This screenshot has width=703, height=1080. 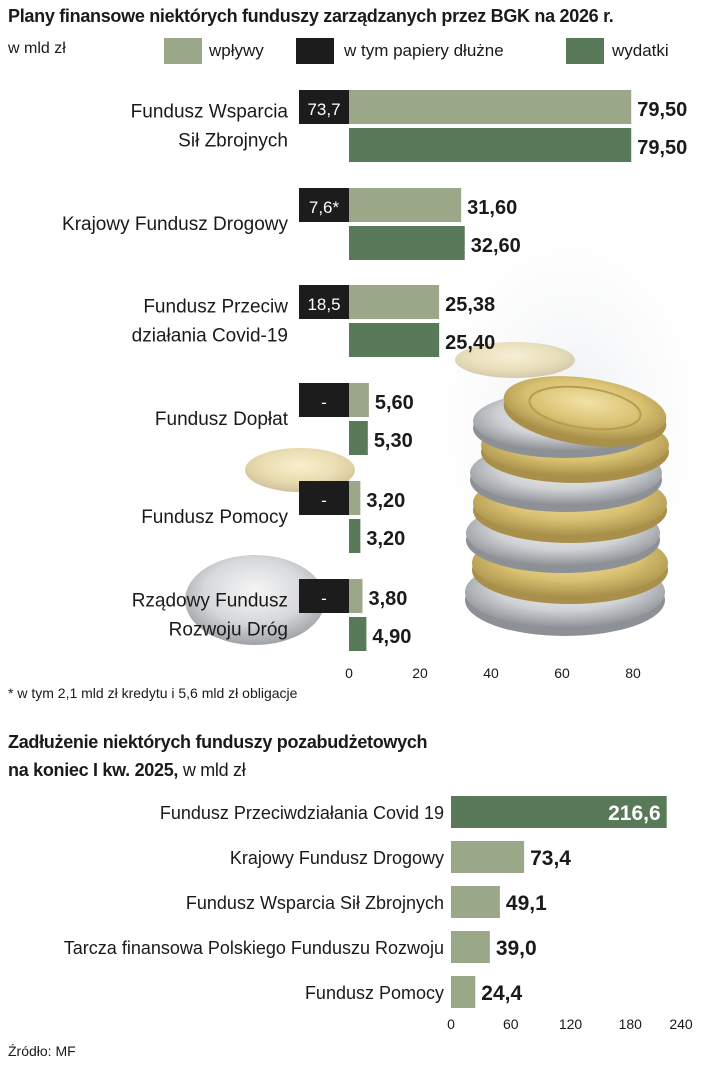 What do you see at coordinates (42, 1051) in the screenshot?
I see `source-note: Źródło: MF` at bounding box center [42, 1051].